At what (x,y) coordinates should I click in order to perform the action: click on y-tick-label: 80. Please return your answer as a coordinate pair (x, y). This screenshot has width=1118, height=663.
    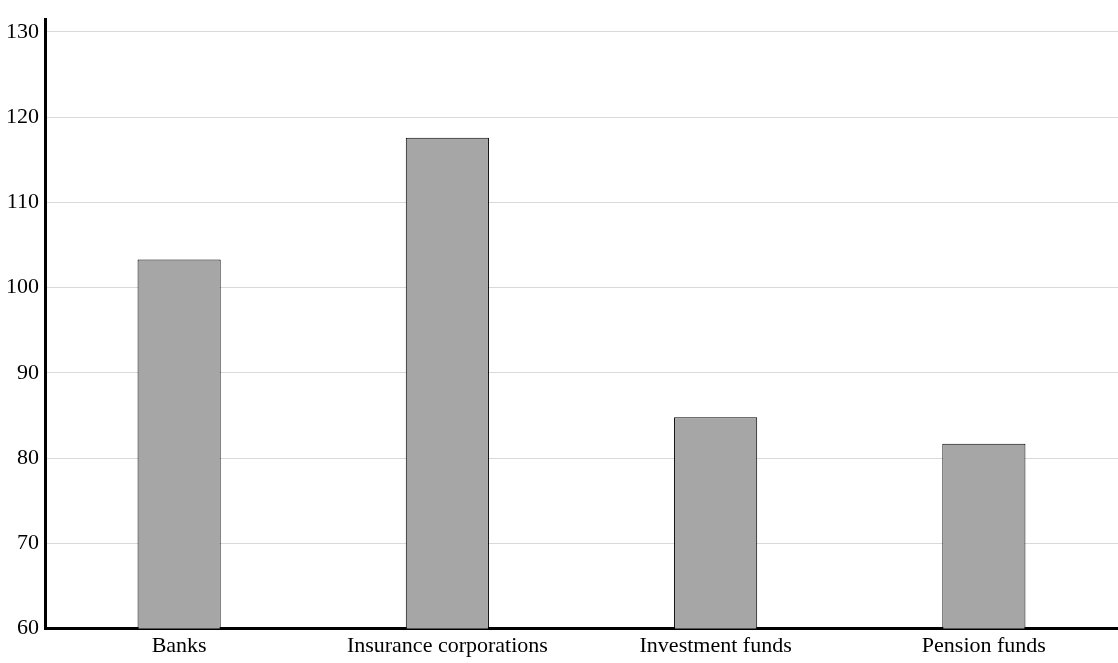
    Looking at the image, I should click on (28, 456).